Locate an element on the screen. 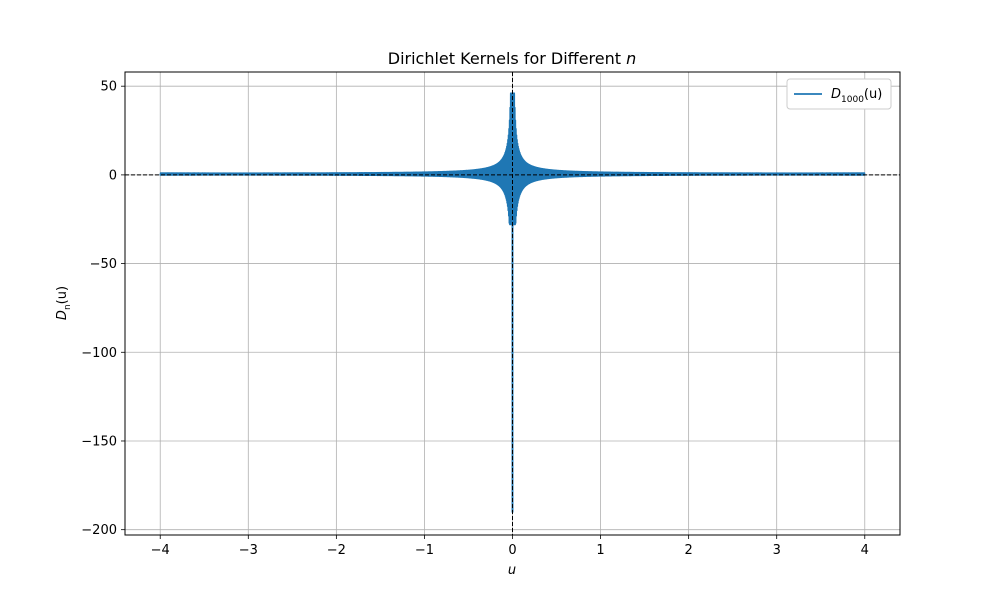 This screenshot has width=1000, height=600. x-tick-label: 2 is located at coordinates (688, 550).